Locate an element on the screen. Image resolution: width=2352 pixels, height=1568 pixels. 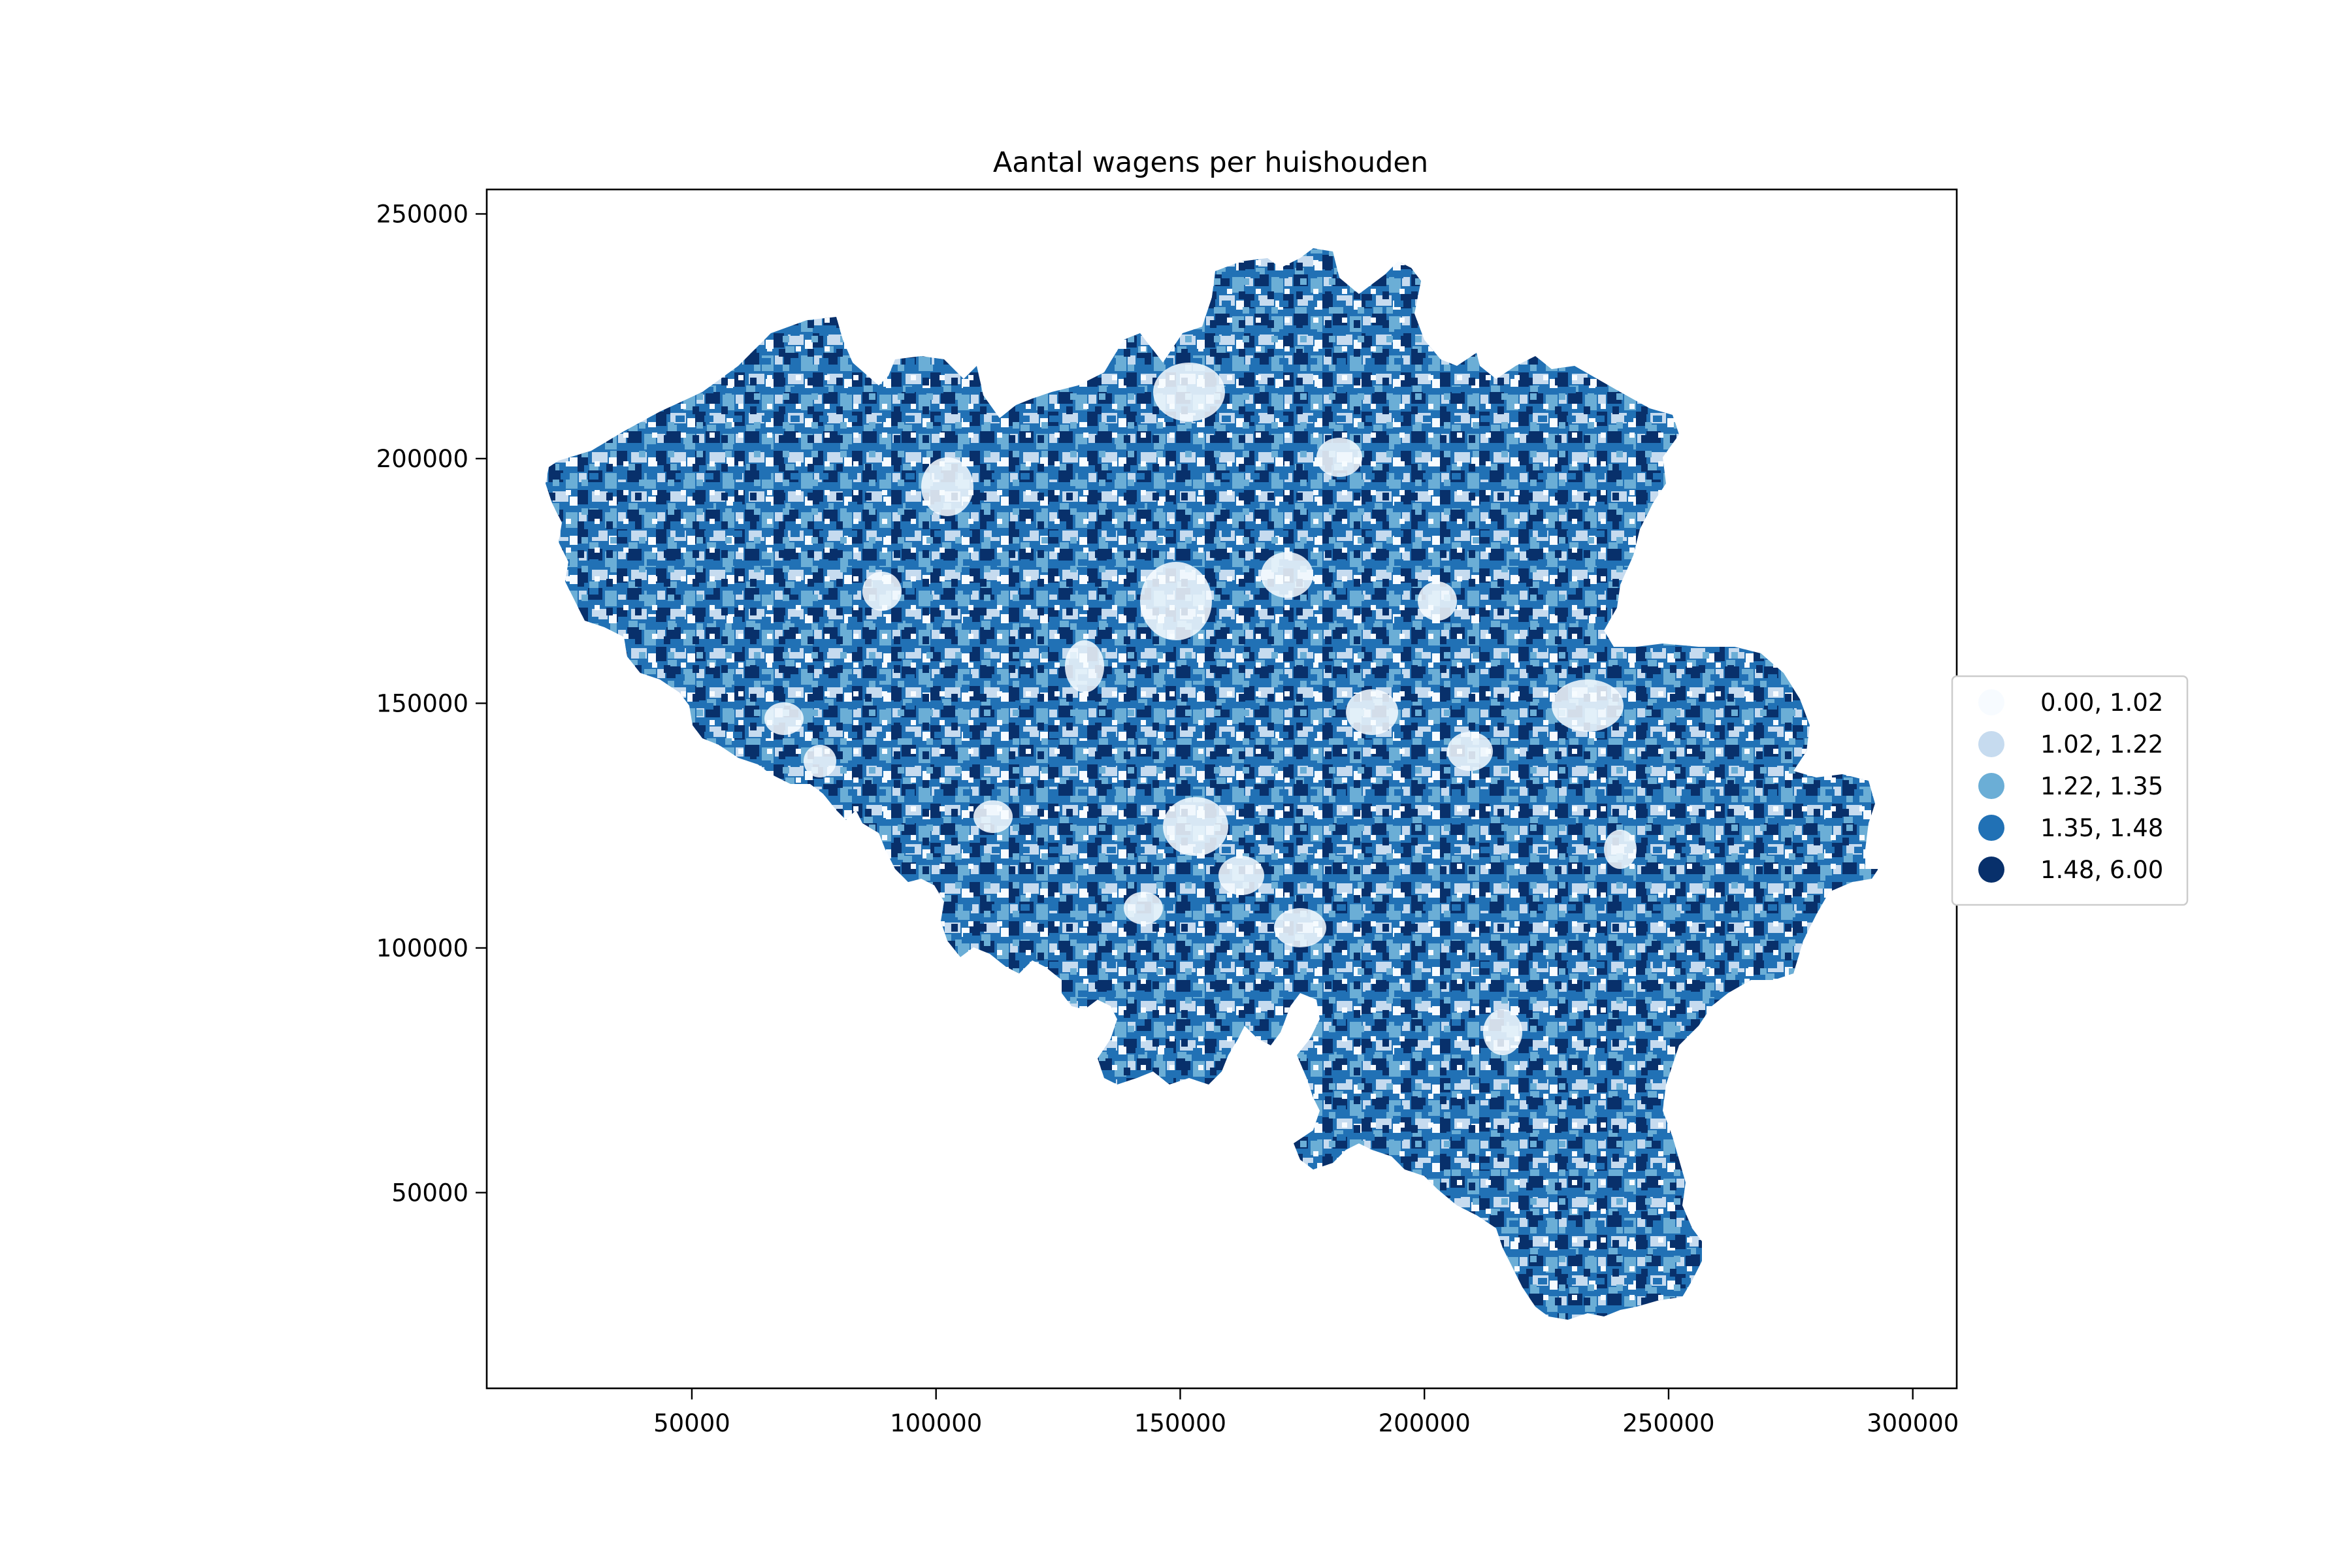
legend-label: 0.00, 1.02 is located at coordinates (2101, 703).